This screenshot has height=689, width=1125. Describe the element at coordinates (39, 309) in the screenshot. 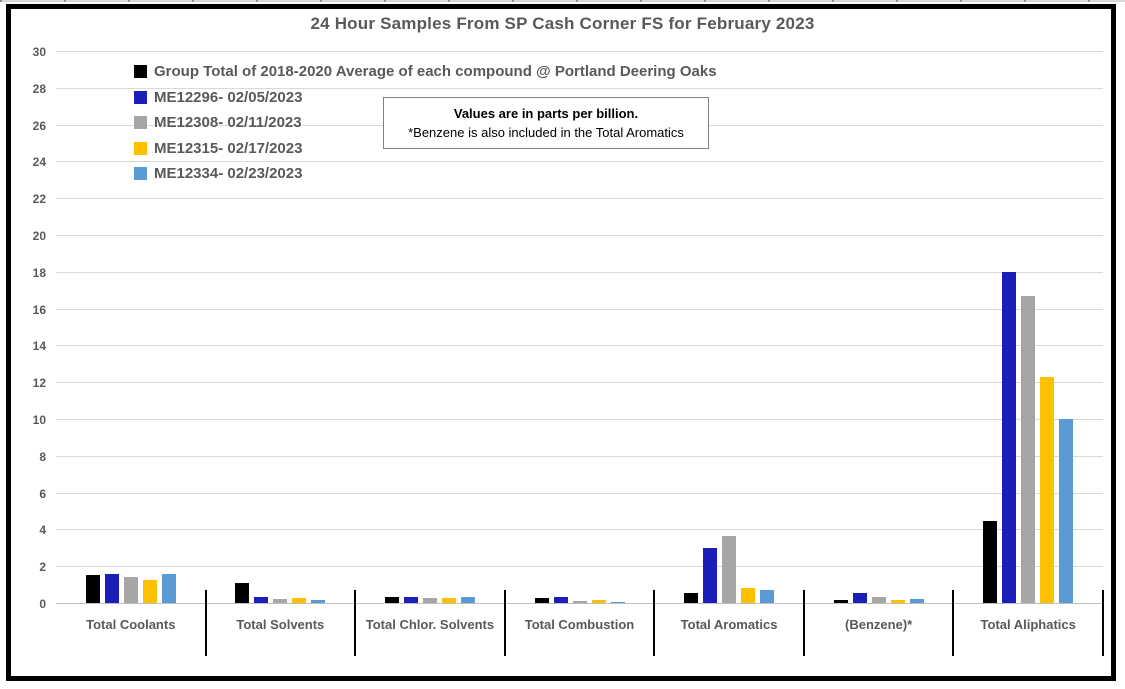

I see `y-axis-tick-label: 16` at that location.